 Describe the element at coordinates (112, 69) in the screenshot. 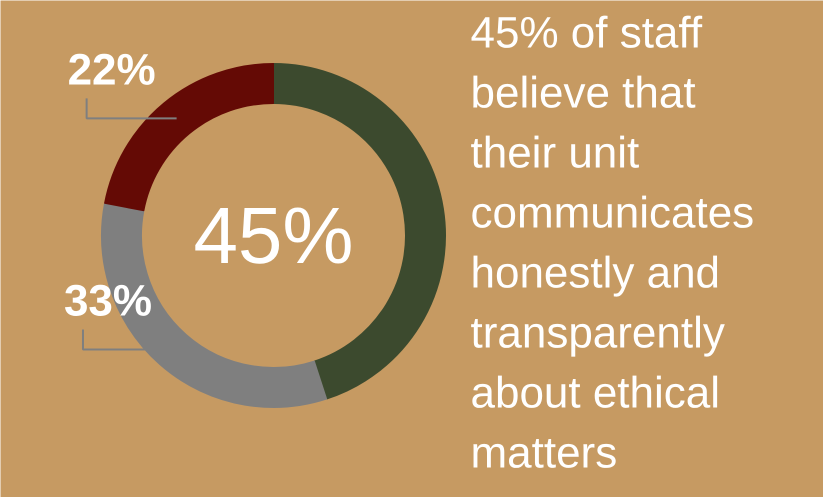

I see `data-label: 22%` at that location.